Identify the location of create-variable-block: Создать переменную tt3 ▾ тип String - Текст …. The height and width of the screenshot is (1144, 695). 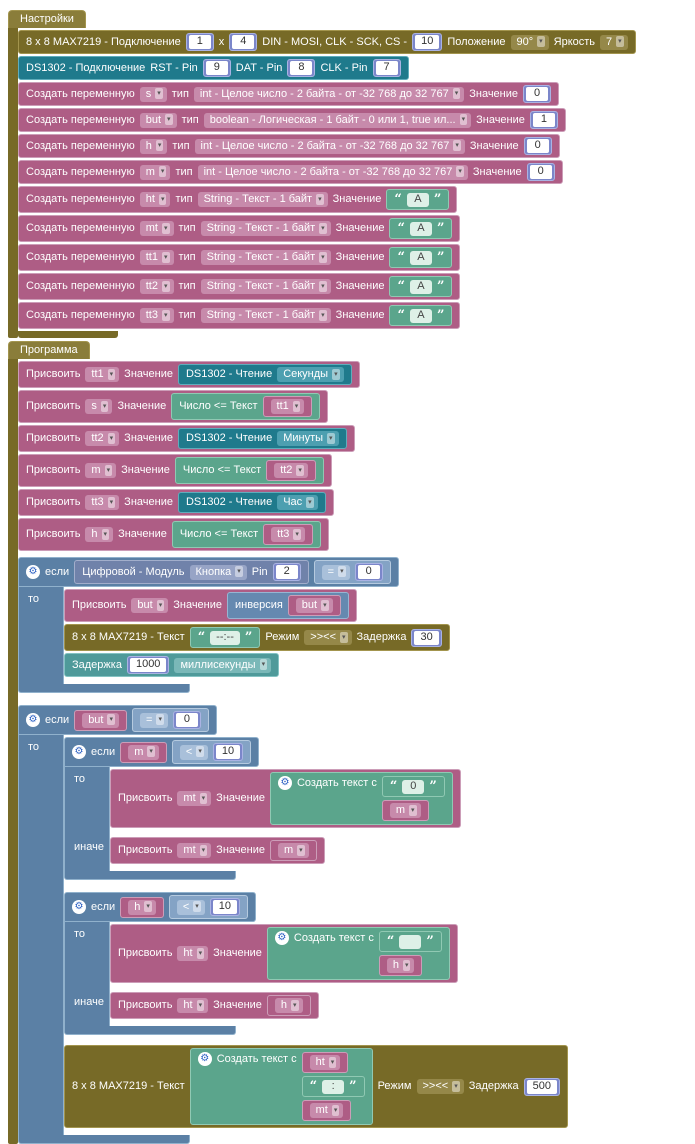
(239, 315).